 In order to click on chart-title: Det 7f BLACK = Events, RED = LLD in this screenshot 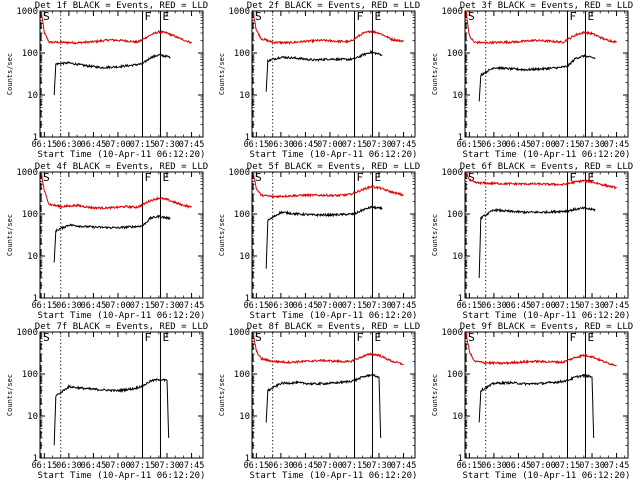, I will do `click(121, 327)`.